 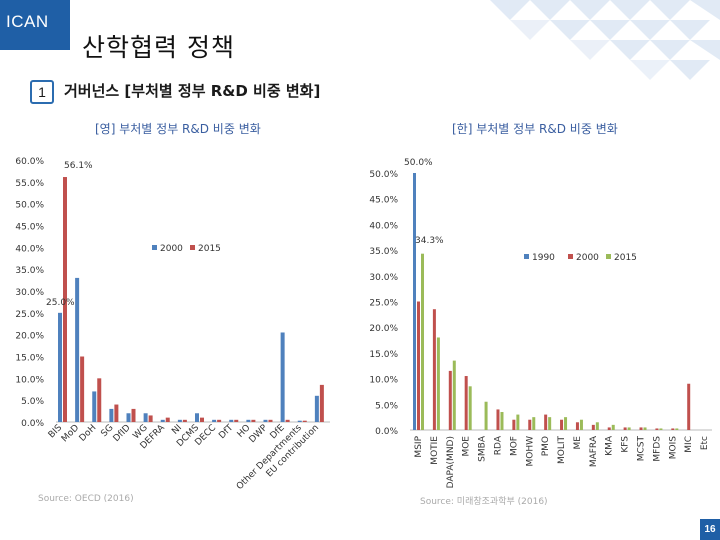 What do you see at coordinates (498, 445) in the screenshot?
I see `right-x-tick-label: RDA` at bounding box center [498, 445].